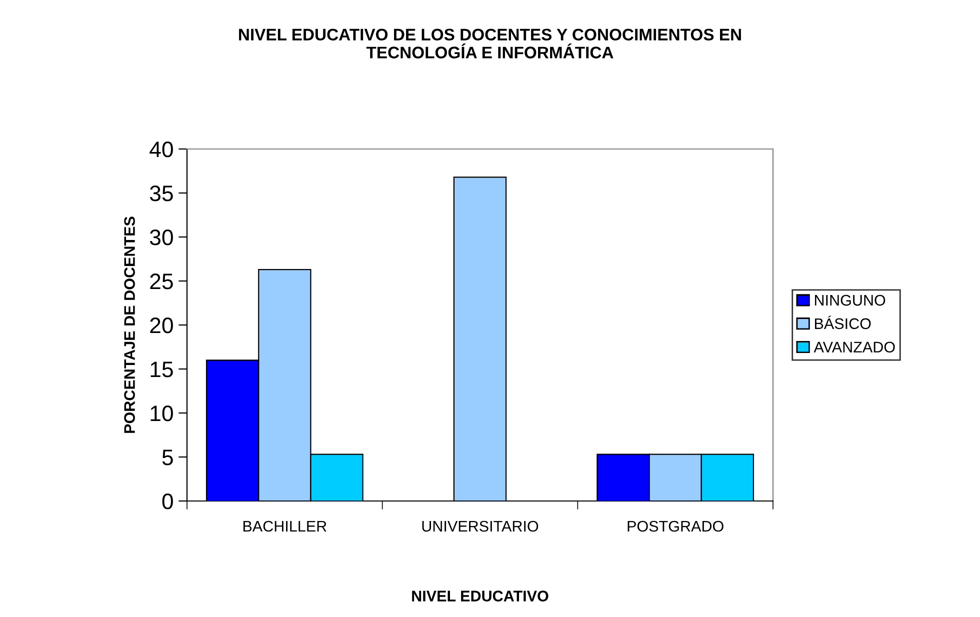  What do you see at coordinates (161, 370) in the screenshot?
I see `y-tick-label: 15` at bounding box center [161, 370].